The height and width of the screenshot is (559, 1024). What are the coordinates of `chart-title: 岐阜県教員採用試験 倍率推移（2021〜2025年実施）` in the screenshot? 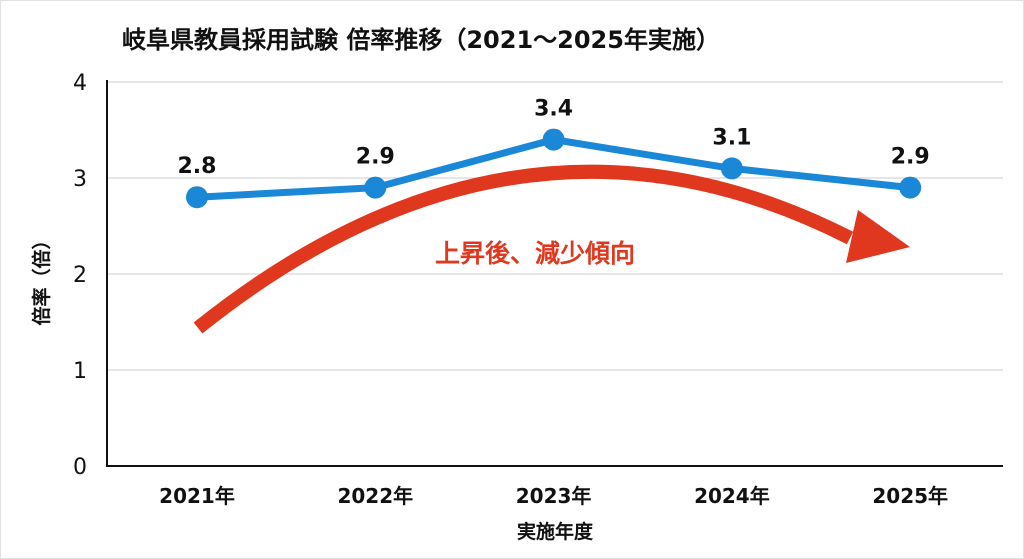 It's located at (421, 40).